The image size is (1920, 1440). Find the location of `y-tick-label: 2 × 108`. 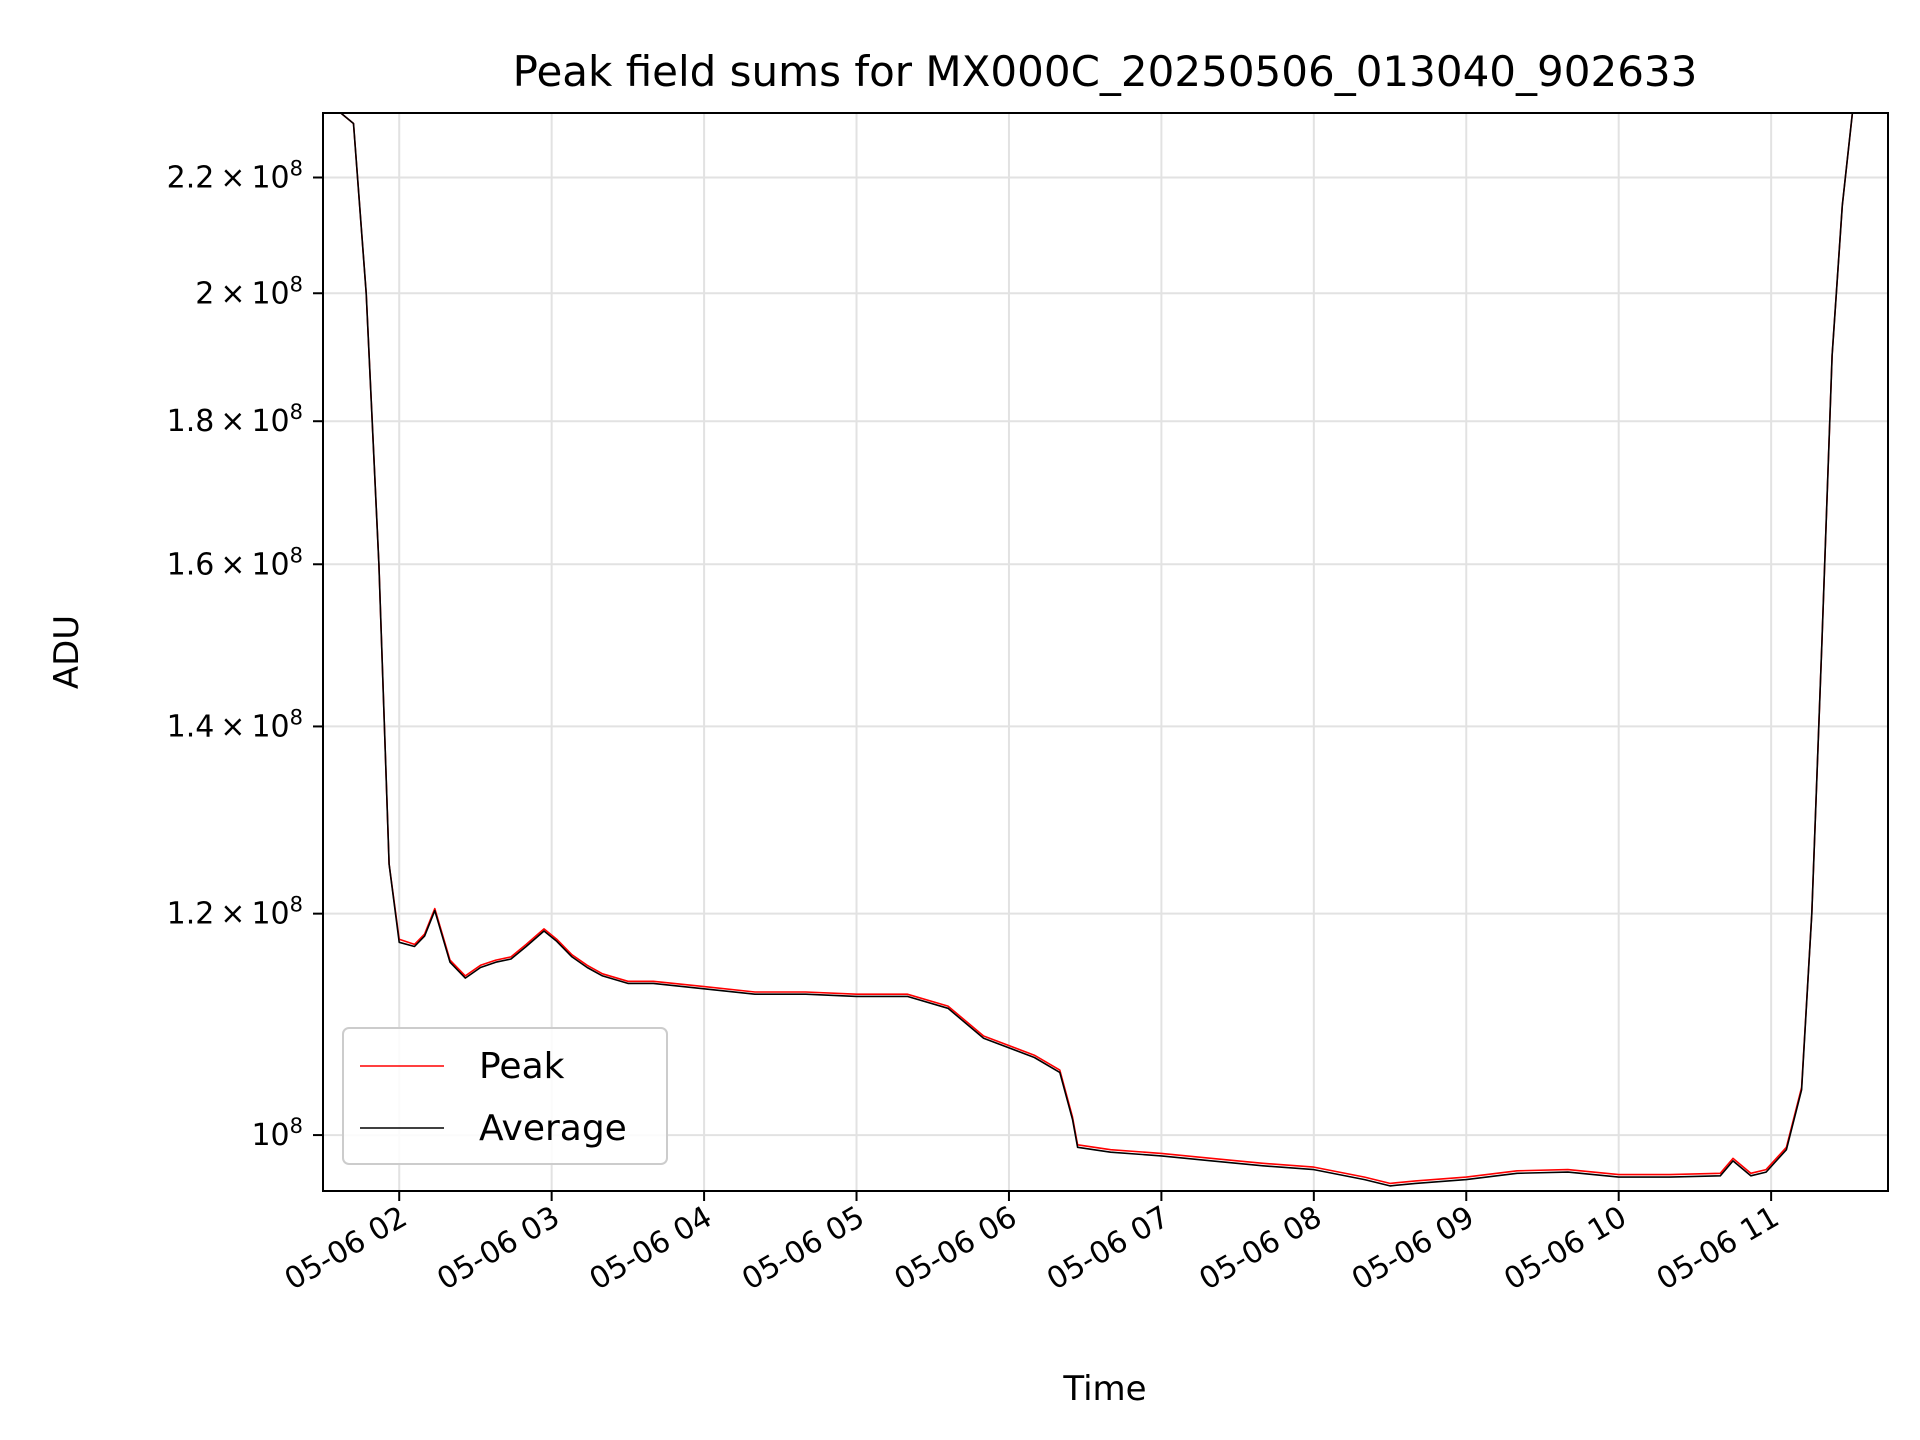

y-tick-label: 2 × 108 is located at coordinates (249, 291).